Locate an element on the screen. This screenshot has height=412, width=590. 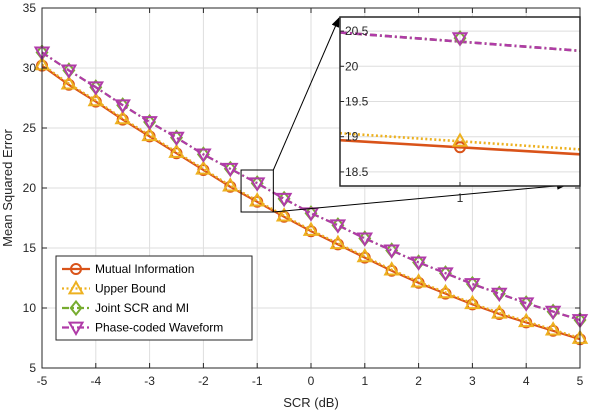
legend-item: Joint SCR and MI is located at coordinates (125, 308).